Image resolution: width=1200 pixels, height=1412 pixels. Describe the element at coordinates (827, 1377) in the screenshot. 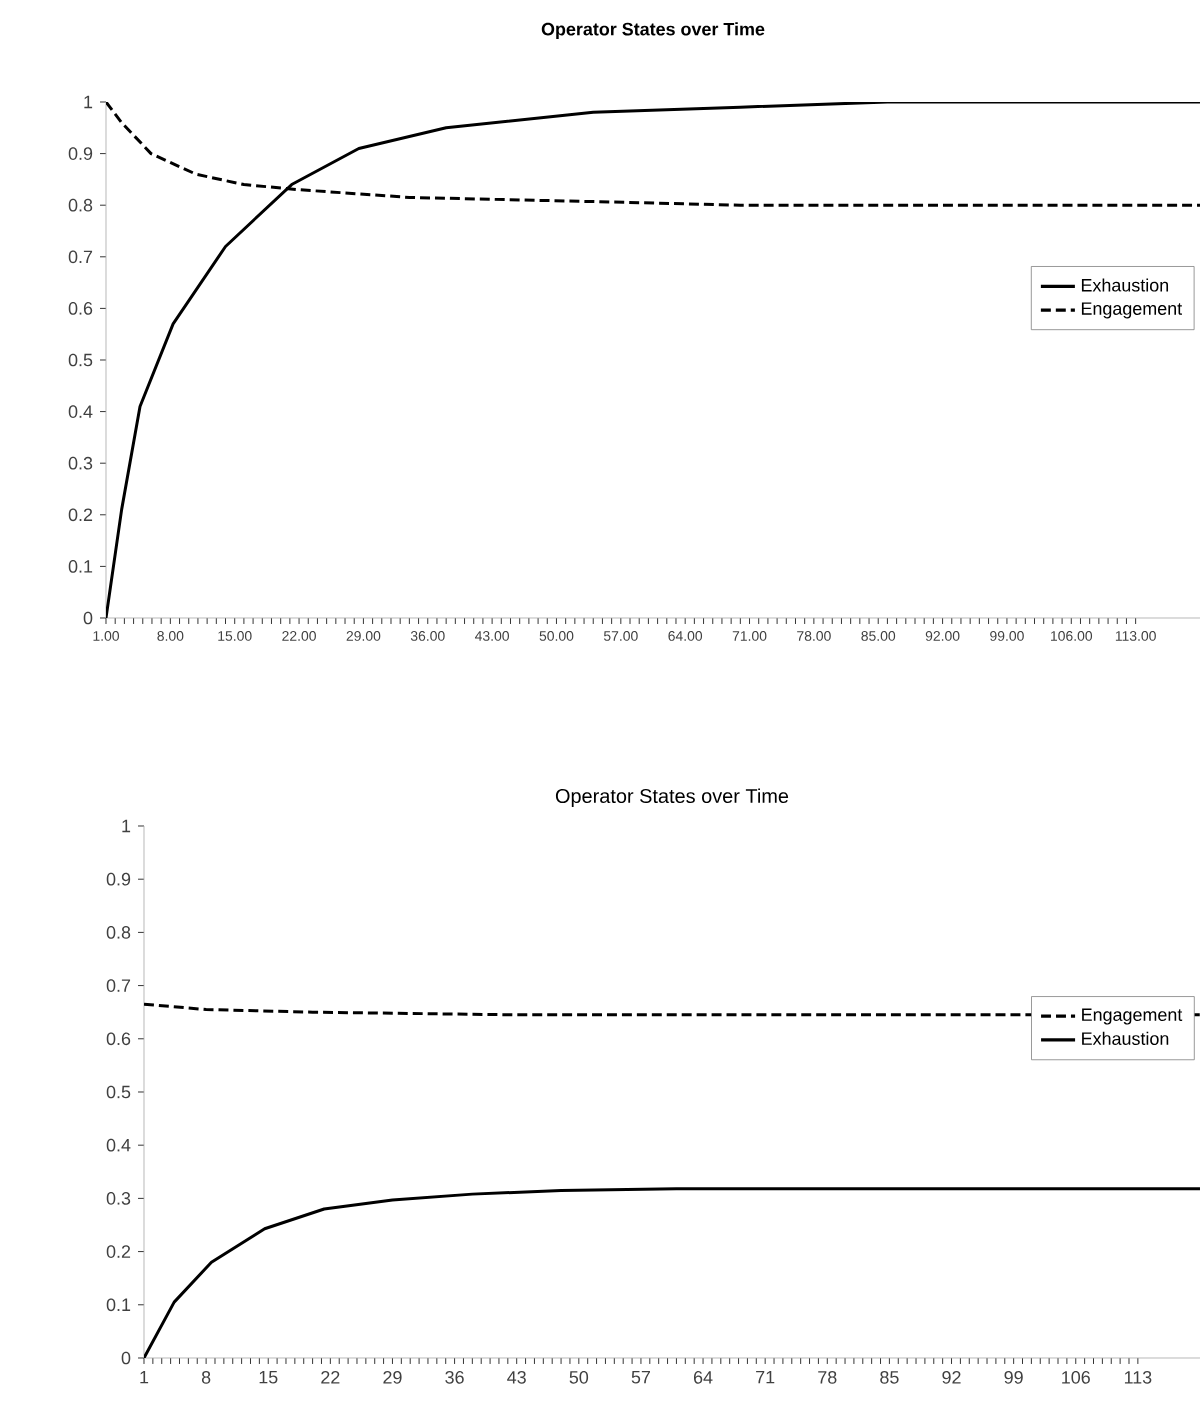

I see `x-tick-label: 78` at that location.